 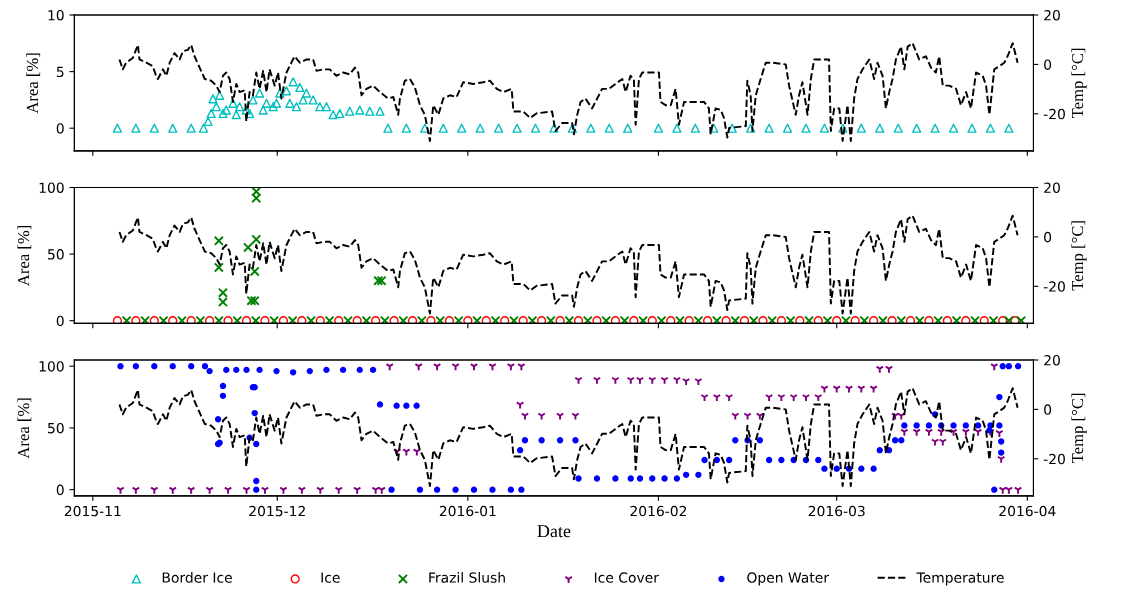 What do you see at coordinates (836, 511) in the screenshot?
I see `x-tick-label: 2016-03` at bounding box center [836, 511].